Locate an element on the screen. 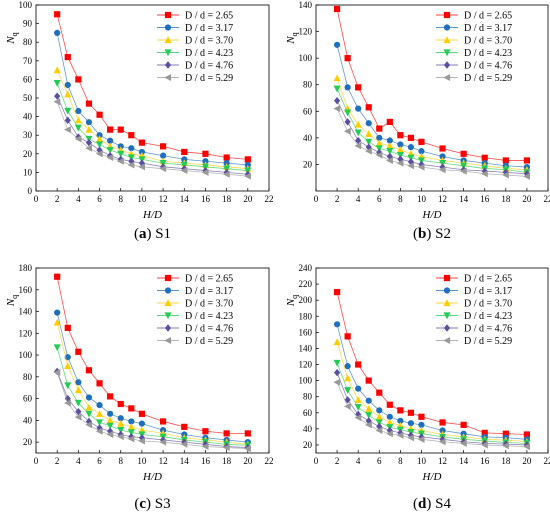 The image size is (550, 522). y-tick-label: 50 is located at coordinates (28, 98).